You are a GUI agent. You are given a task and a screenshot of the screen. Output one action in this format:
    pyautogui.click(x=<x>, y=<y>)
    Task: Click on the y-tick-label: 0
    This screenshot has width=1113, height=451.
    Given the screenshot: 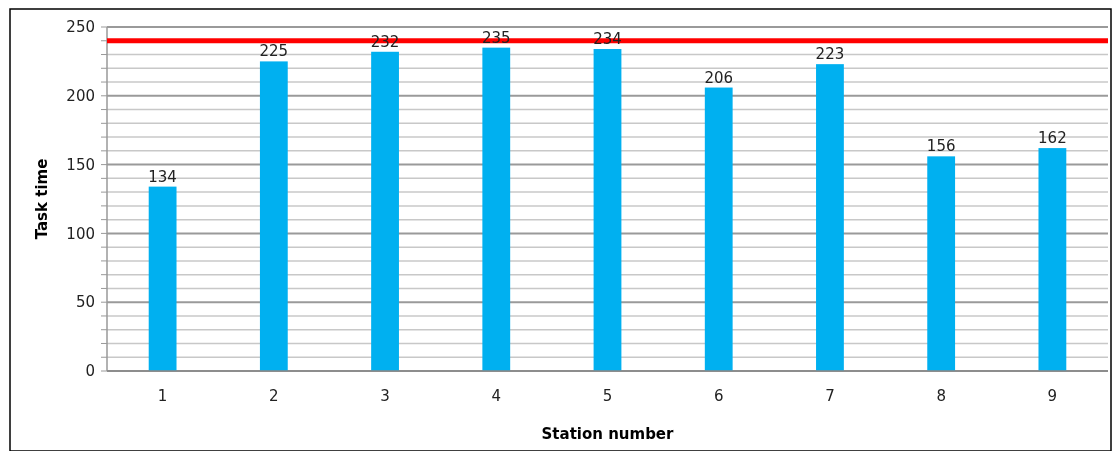 What is the action you would take?
    pyautogui.click(x=90, y=371)
    